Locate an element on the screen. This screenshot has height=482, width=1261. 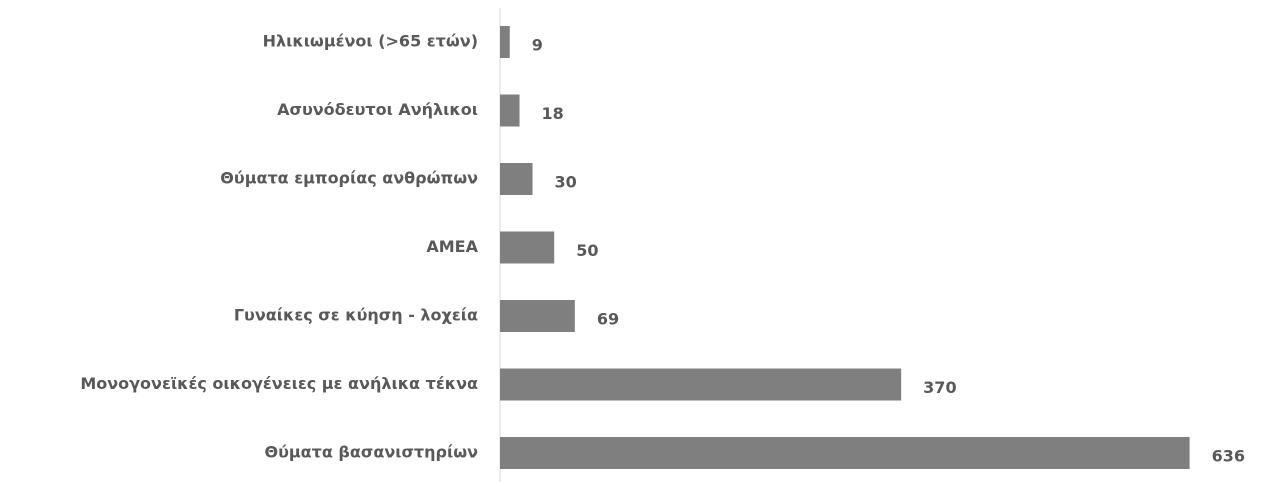
category-label: Ηλικιωμένοι (>65 ετών) is located at coordinates (370, 41).